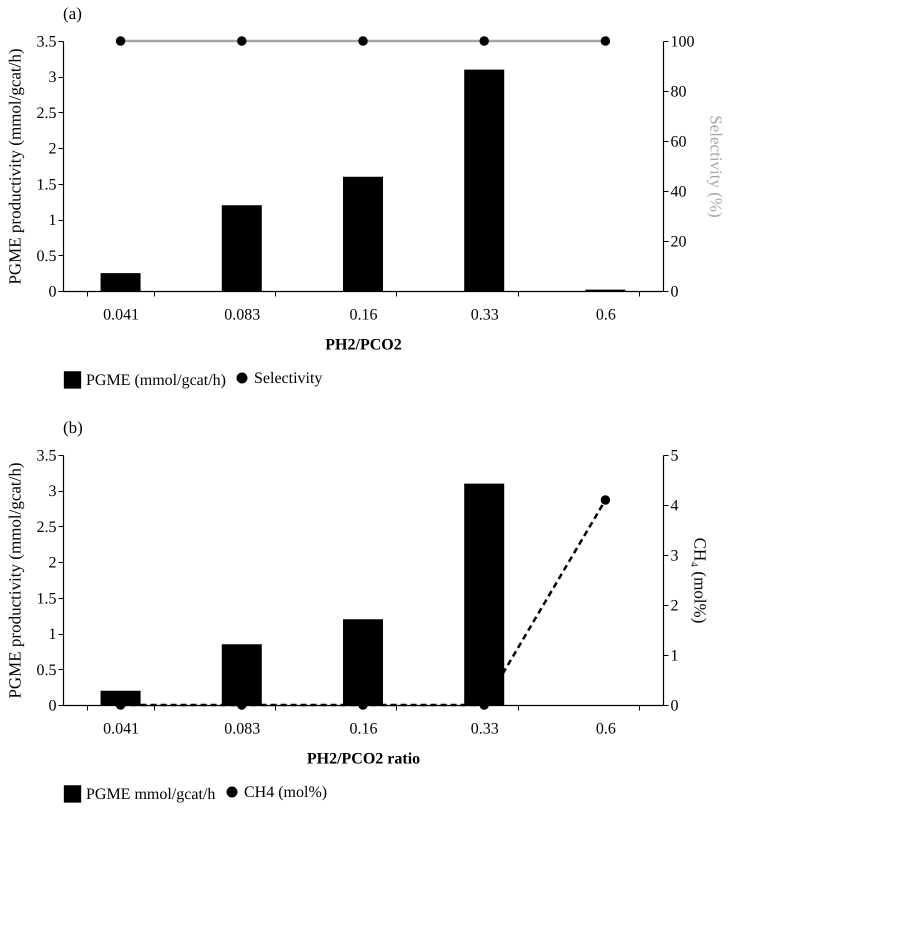 The height and width of the screenshot is (934, 902). I want to click on legend-label: CH4 (mol%), so click(286, 792).